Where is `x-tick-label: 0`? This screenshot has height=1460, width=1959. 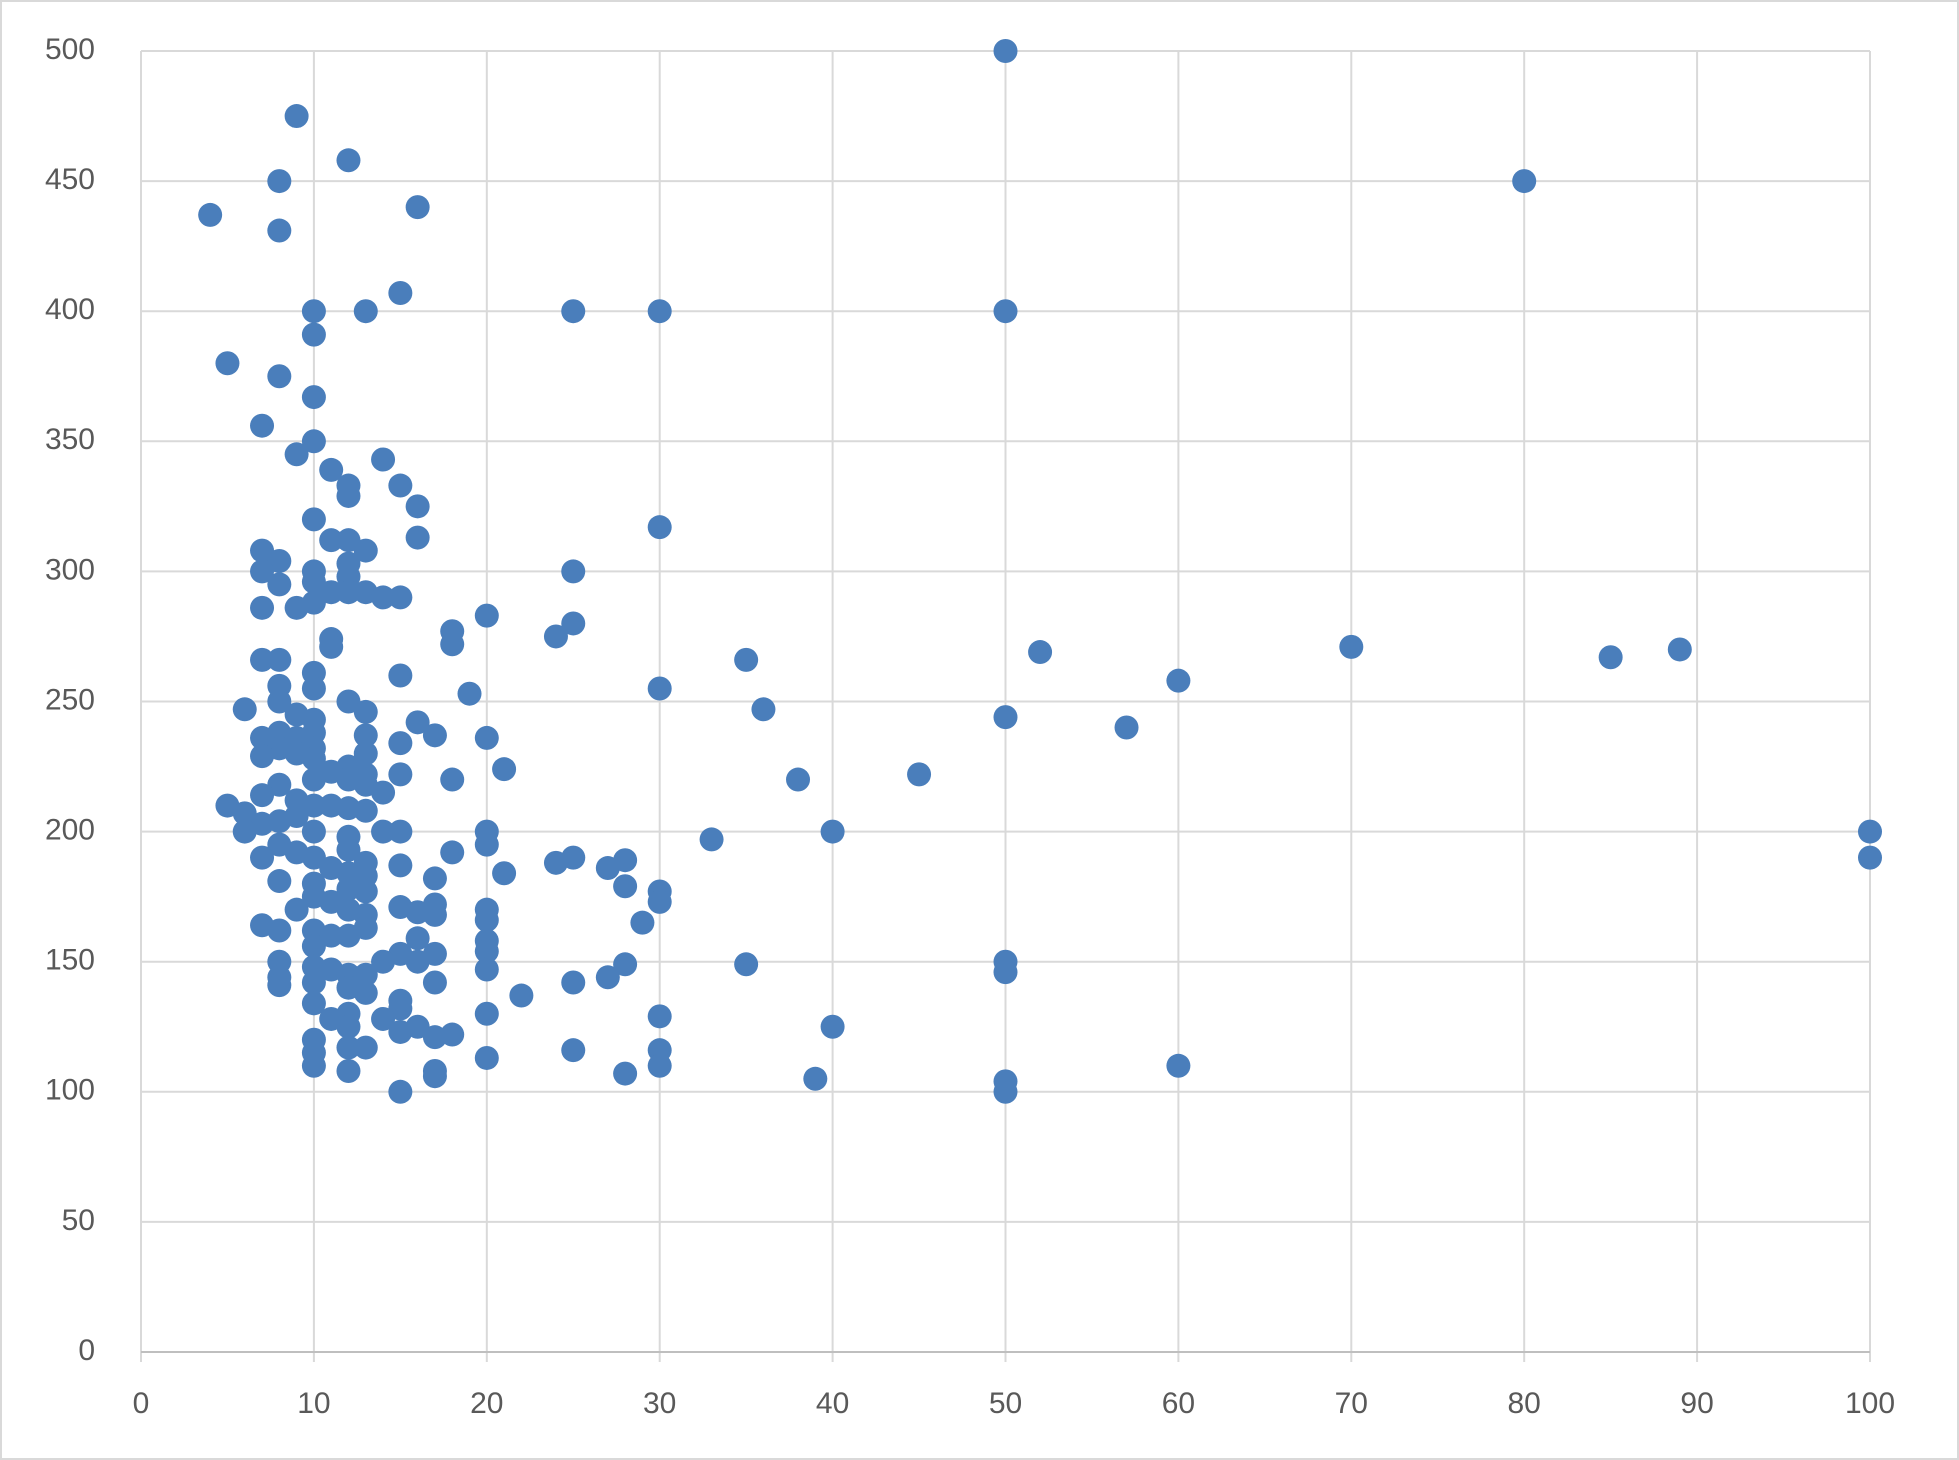 x-tick-label: 0 is located at coordinates (141, 1403).